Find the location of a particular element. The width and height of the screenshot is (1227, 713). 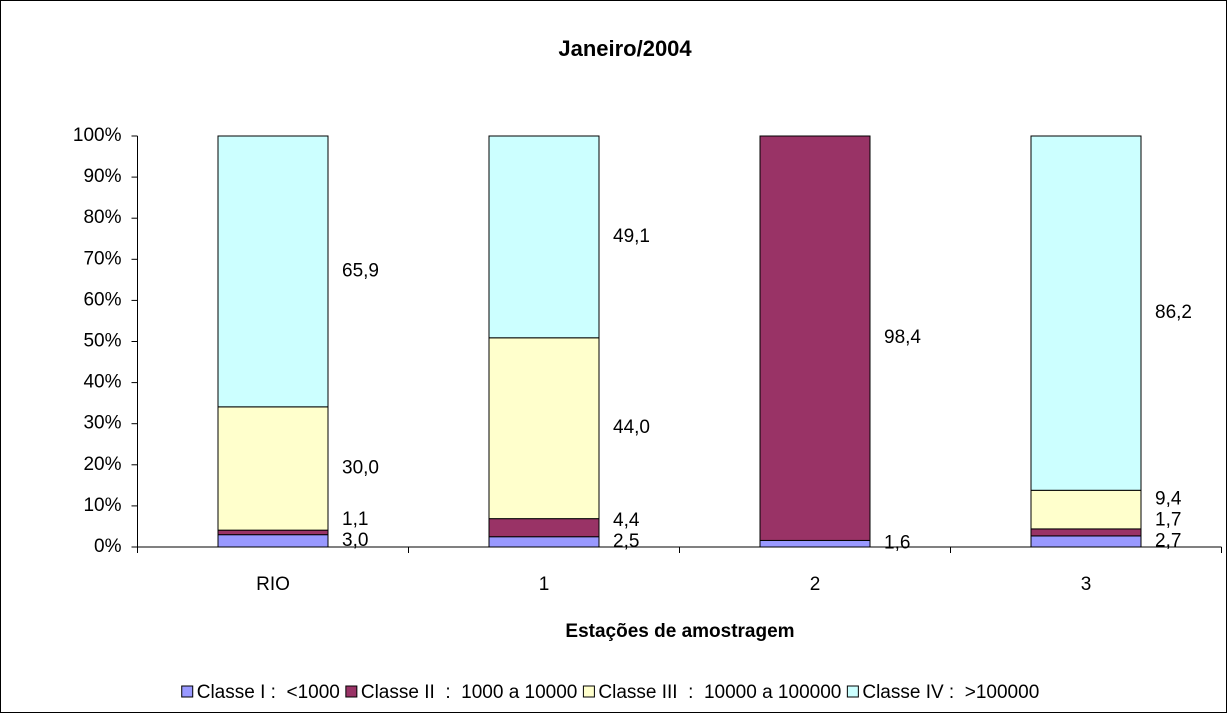

legend-label: Classe I : <1000 is located at coordinates (268, 692).